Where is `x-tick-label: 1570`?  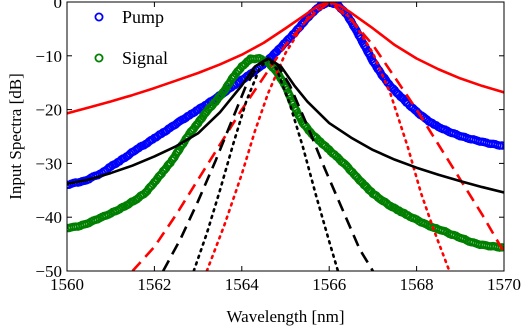 x-tick-label: 1570 is located at coordinates (504, 284).